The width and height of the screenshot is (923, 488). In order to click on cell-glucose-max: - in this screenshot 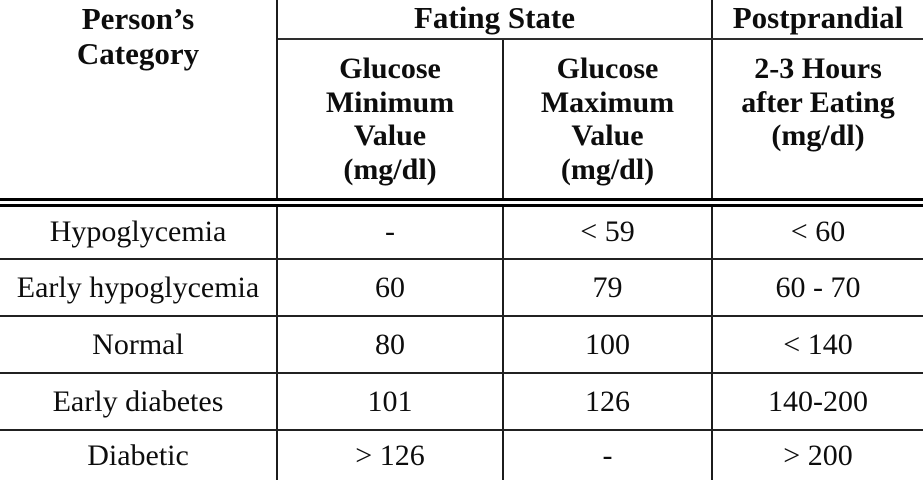, I will do `click(608, 455)`.